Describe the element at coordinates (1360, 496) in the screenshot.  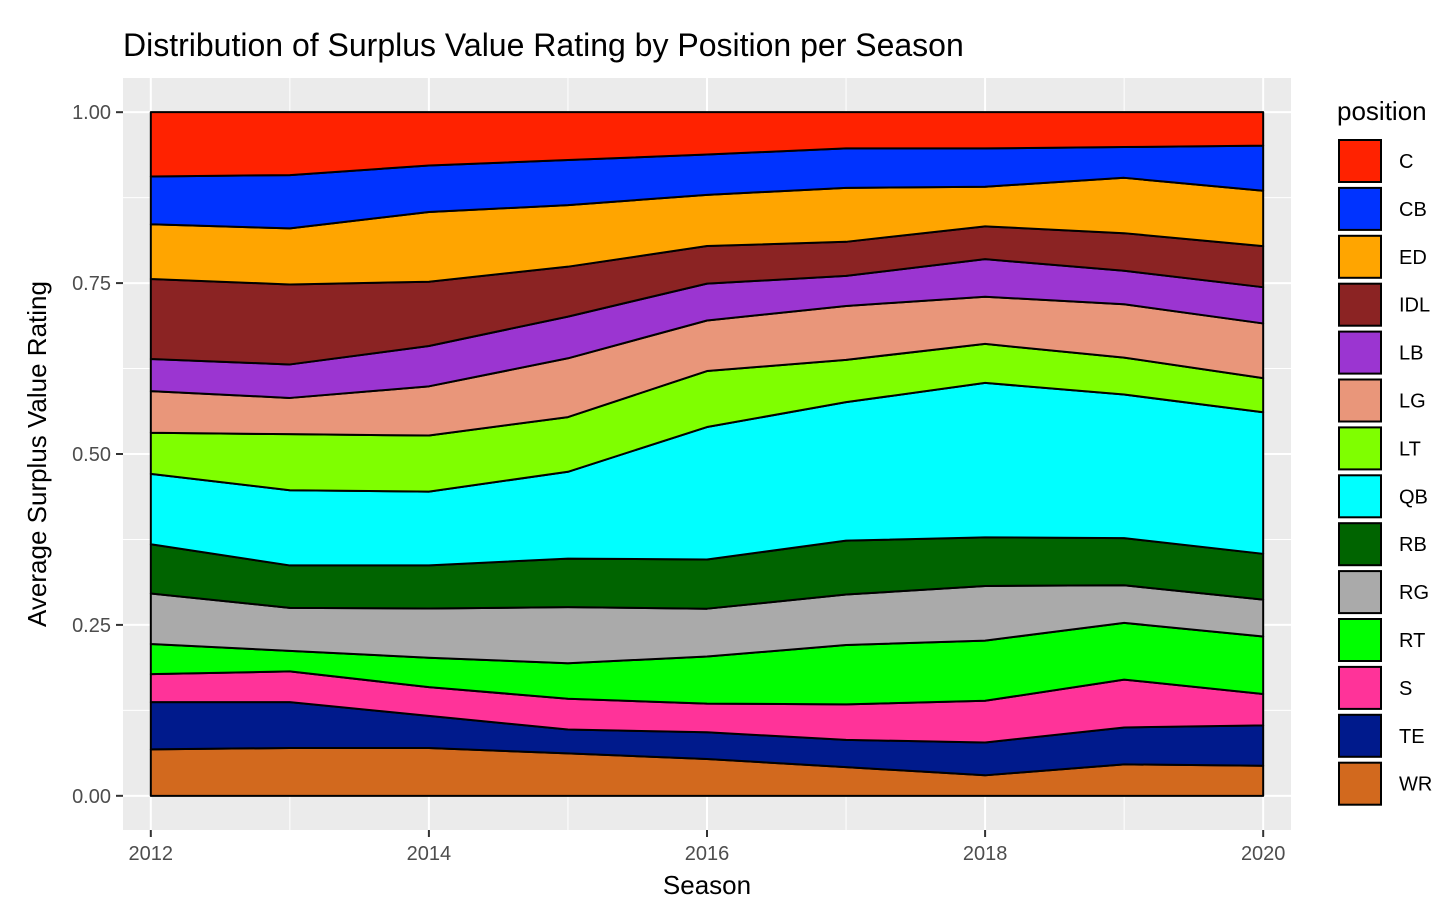
I see `legend-swatch-qb` at that location.